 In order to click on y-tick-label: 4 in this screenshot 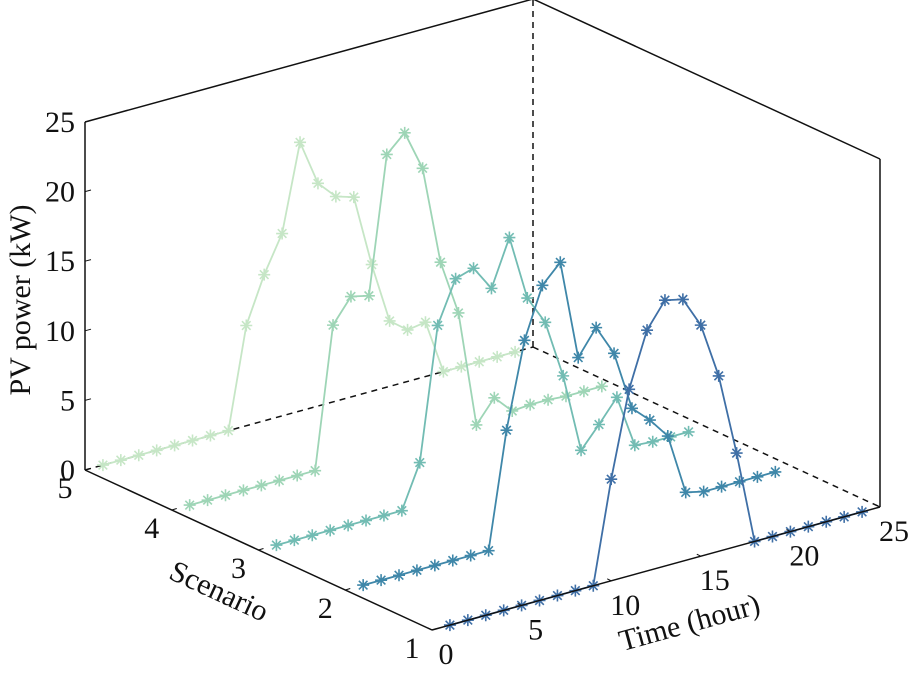, I will do `click(151, 528)`.